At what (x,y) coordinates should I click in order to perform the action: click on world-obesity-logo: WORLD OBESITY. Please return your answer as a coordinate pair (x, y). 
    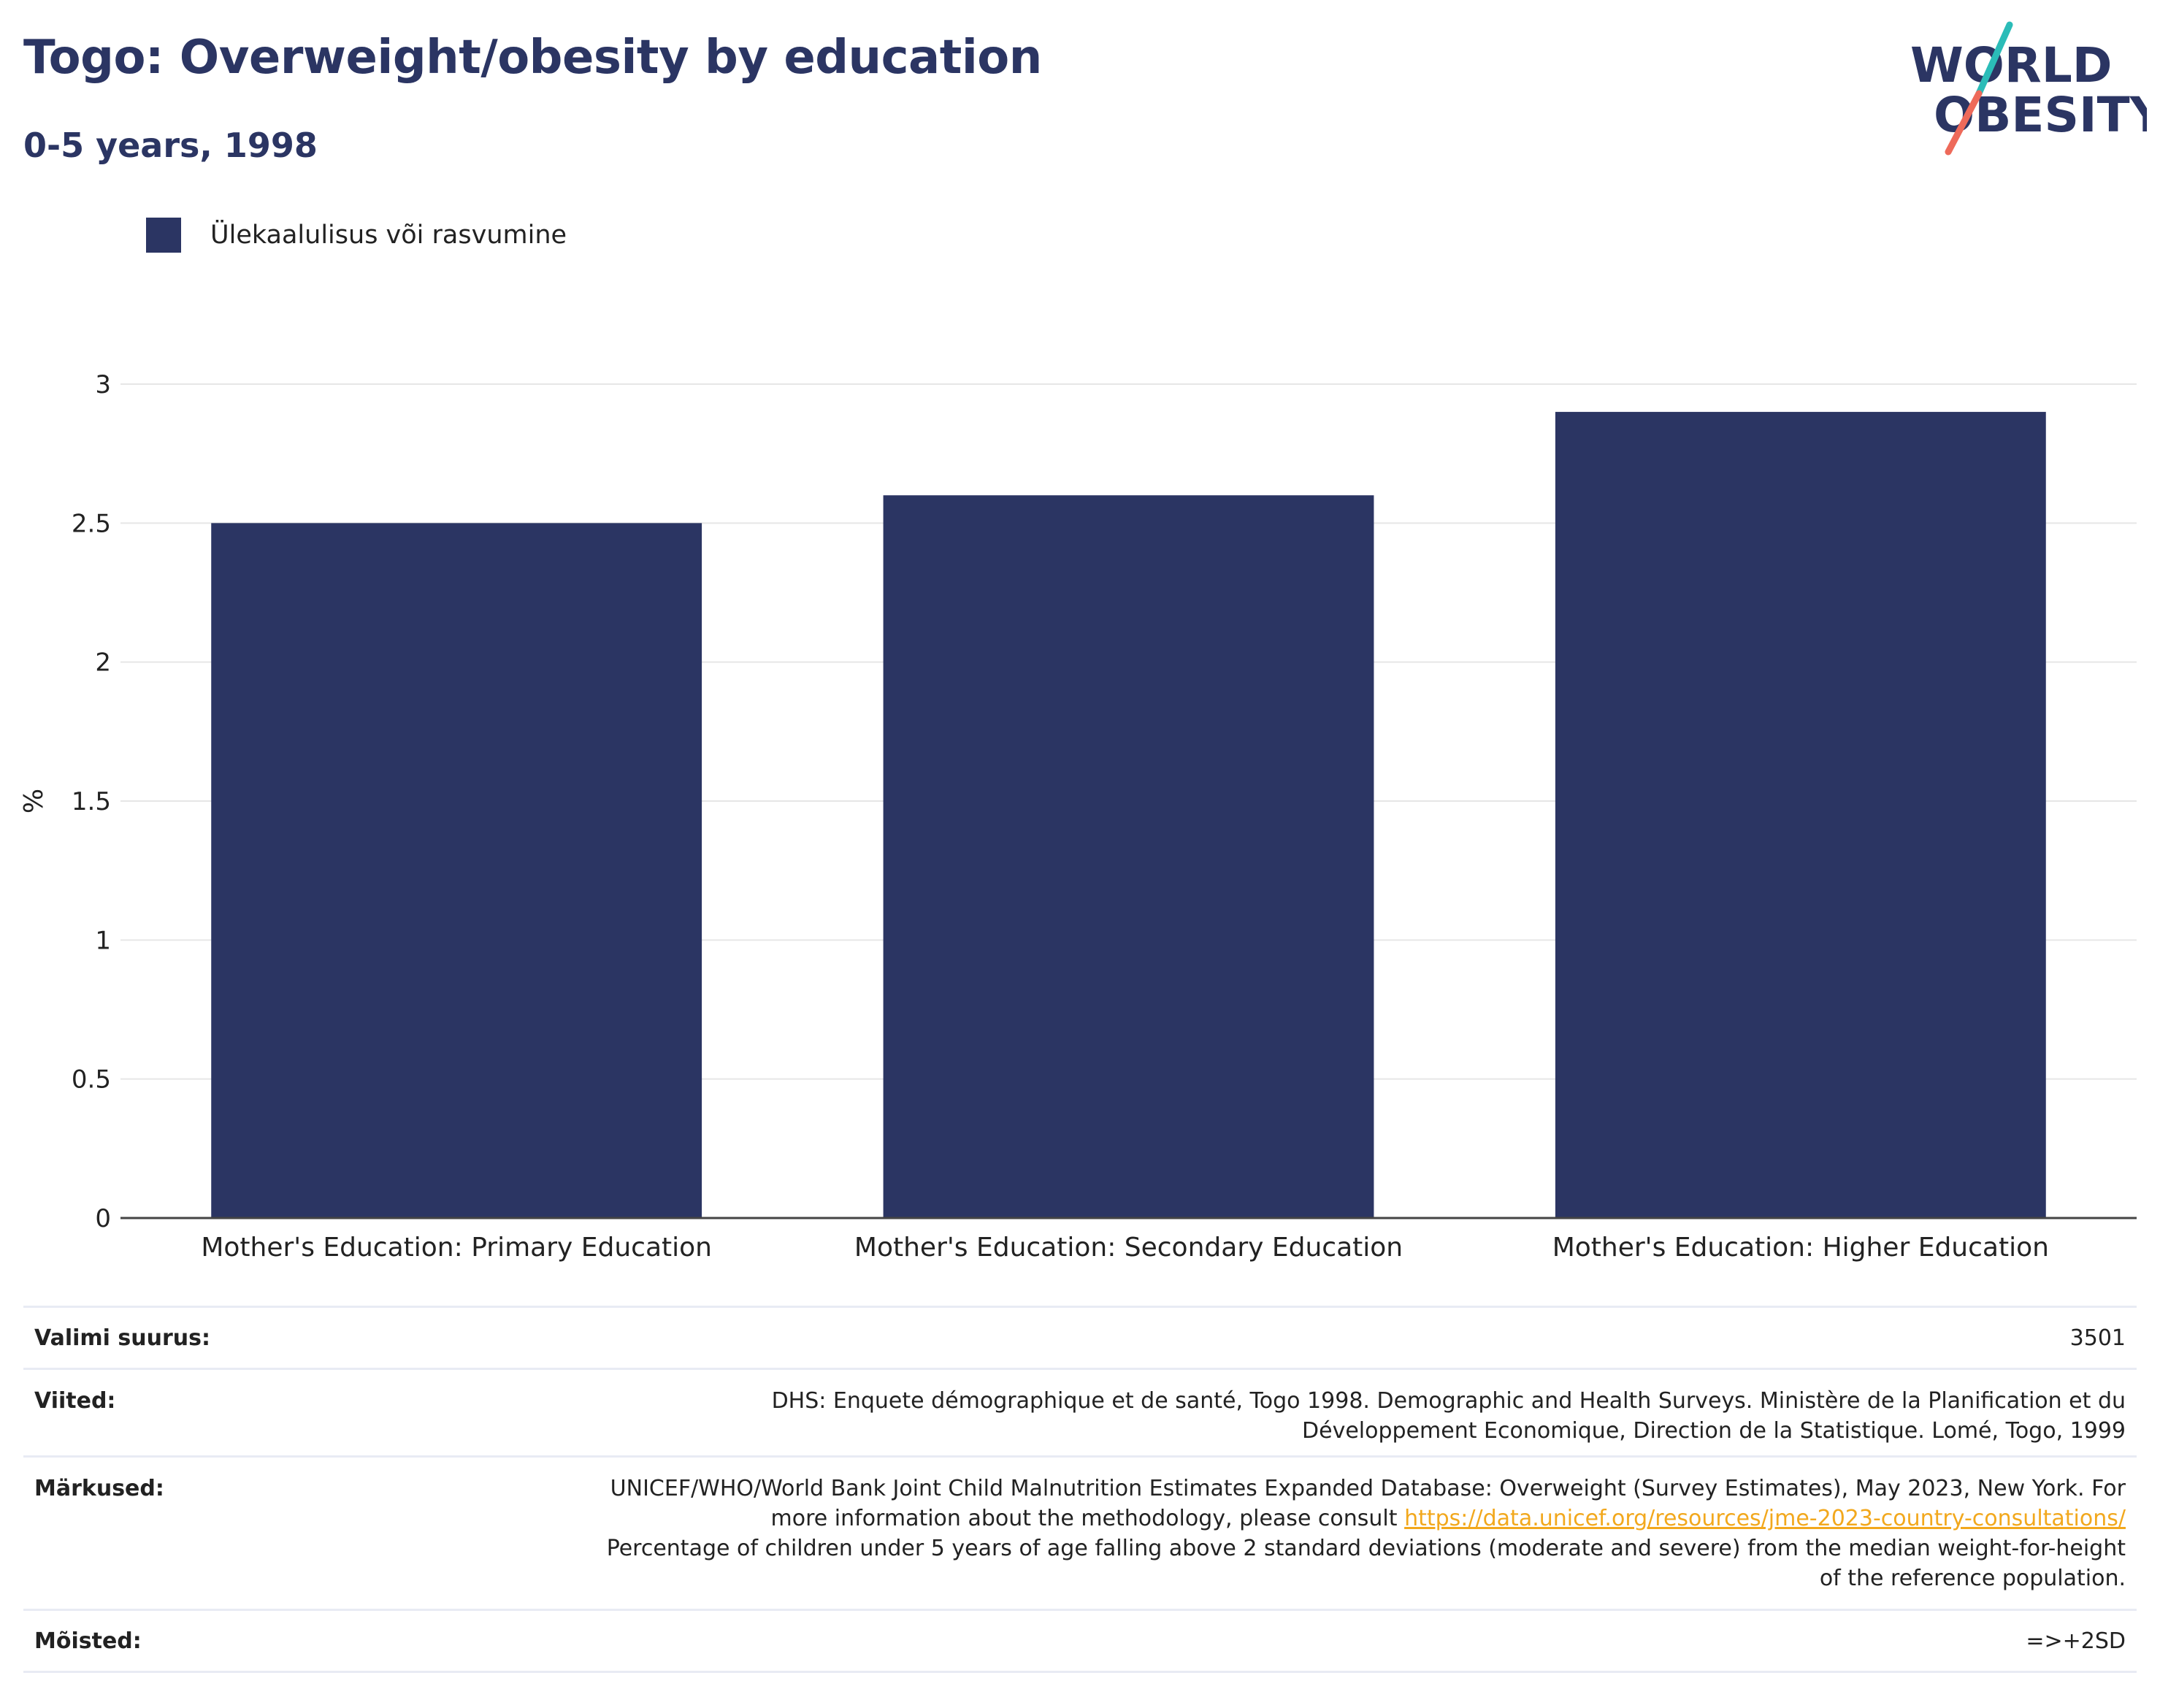
    Looking at the image, I should click on (2028, 88).